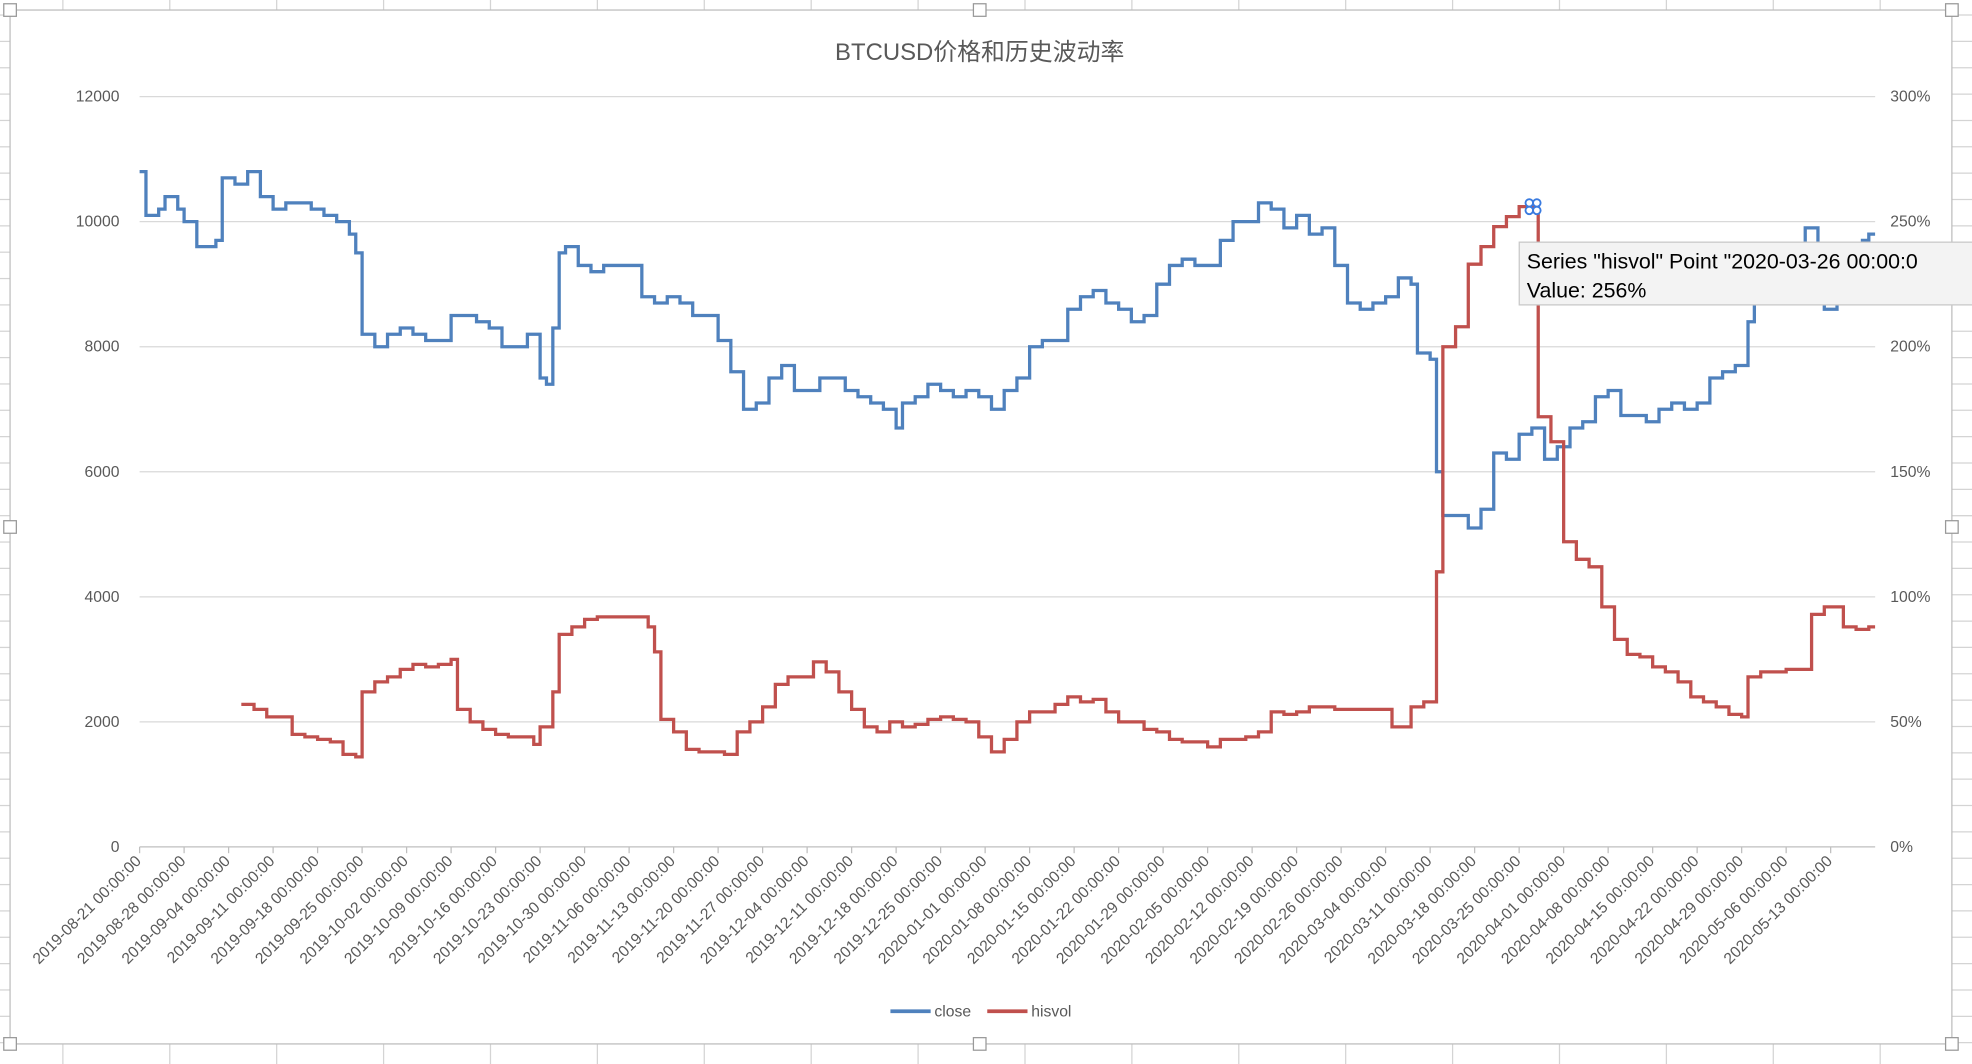 The height and width of the screenshot is (1064, 1972). What do you see at coordinates (1901, 847) in the screenshot?
I see `y-right-tick-label: 0%` at bounding box center [1901, 847].